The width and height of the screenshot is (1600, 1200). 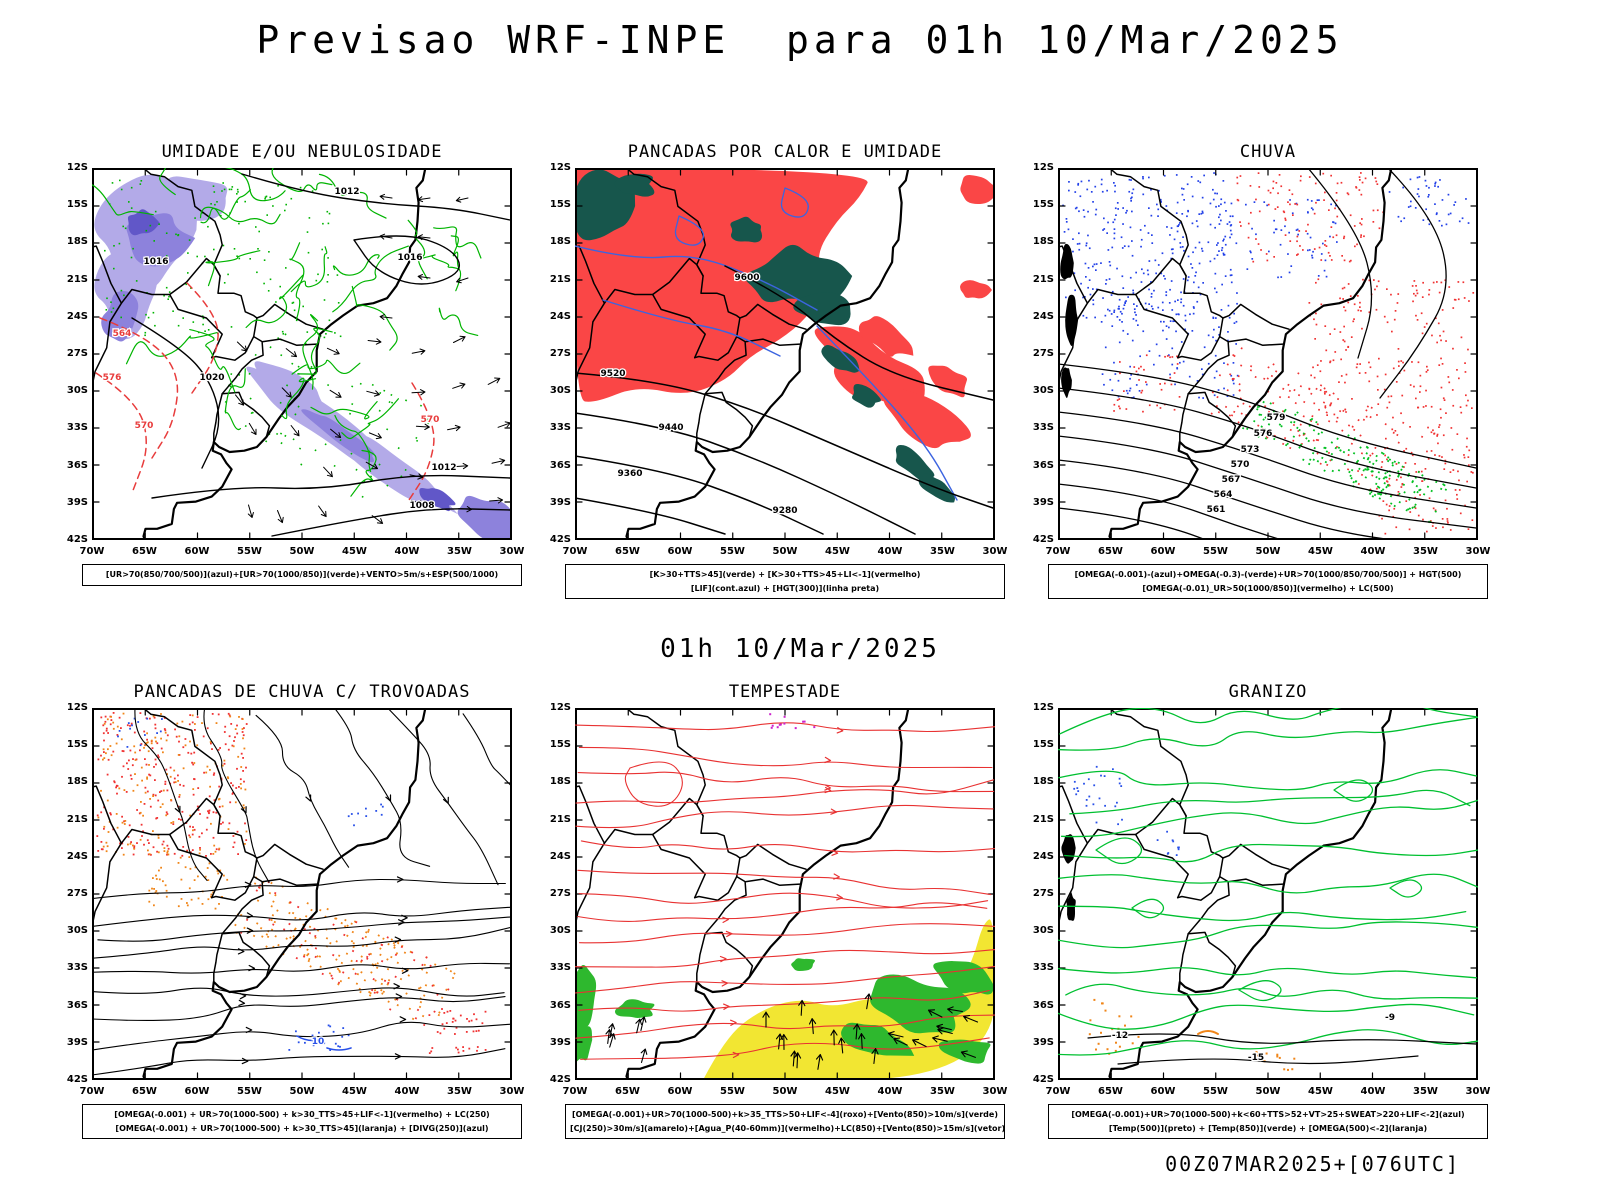 I want to click on lat-label: 18S, so click(x=1043, y=242).